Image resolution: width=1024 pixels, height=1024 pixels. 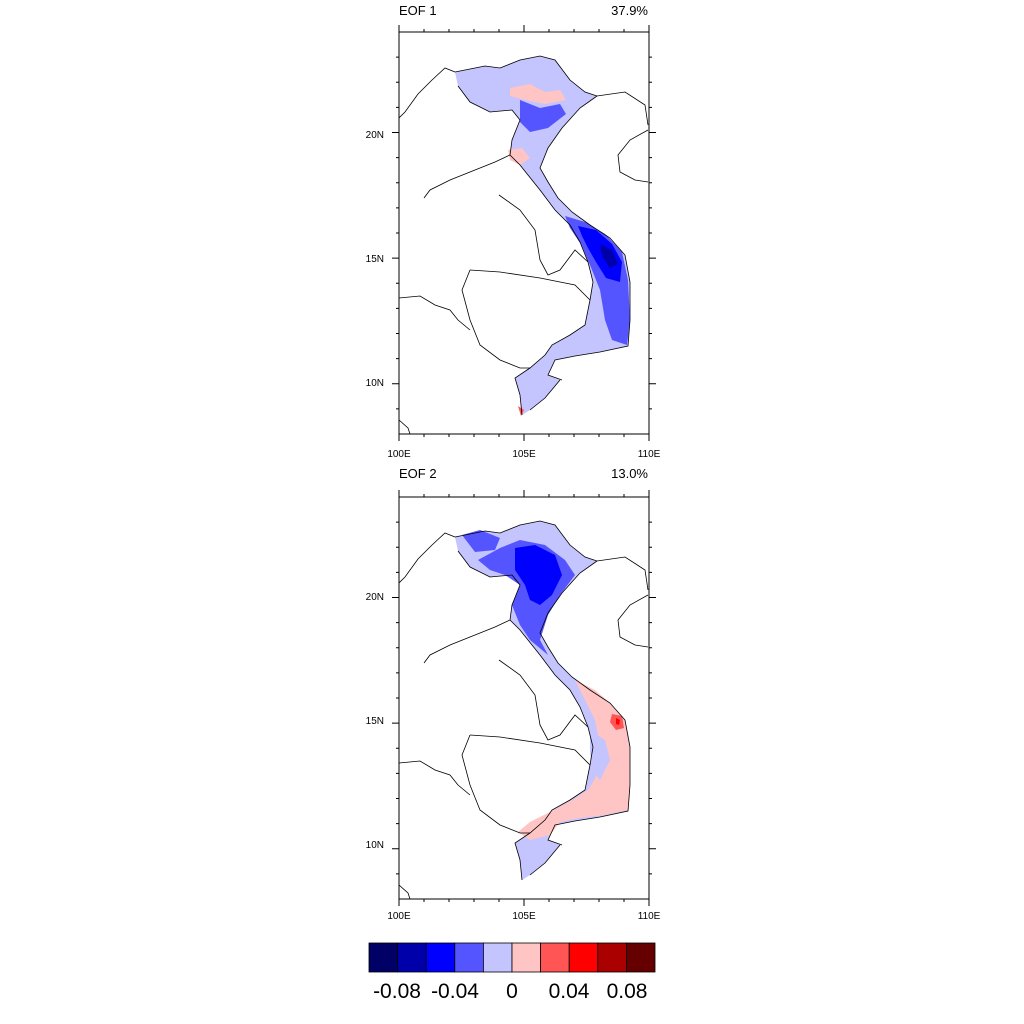 I want to click on eof1-variance: 37.9%, so click(x=629, y=10).